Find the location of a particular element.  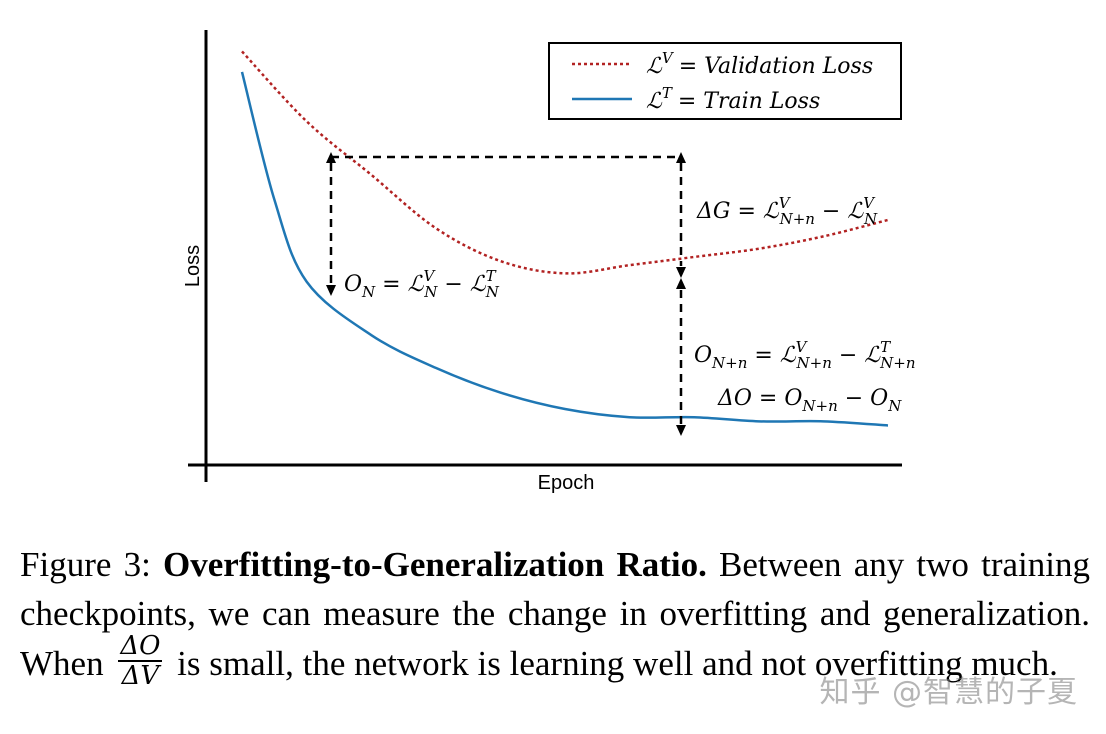

caption-title: Overfitting-to-Generalization Ratio. is located at coordinates (435, 564).